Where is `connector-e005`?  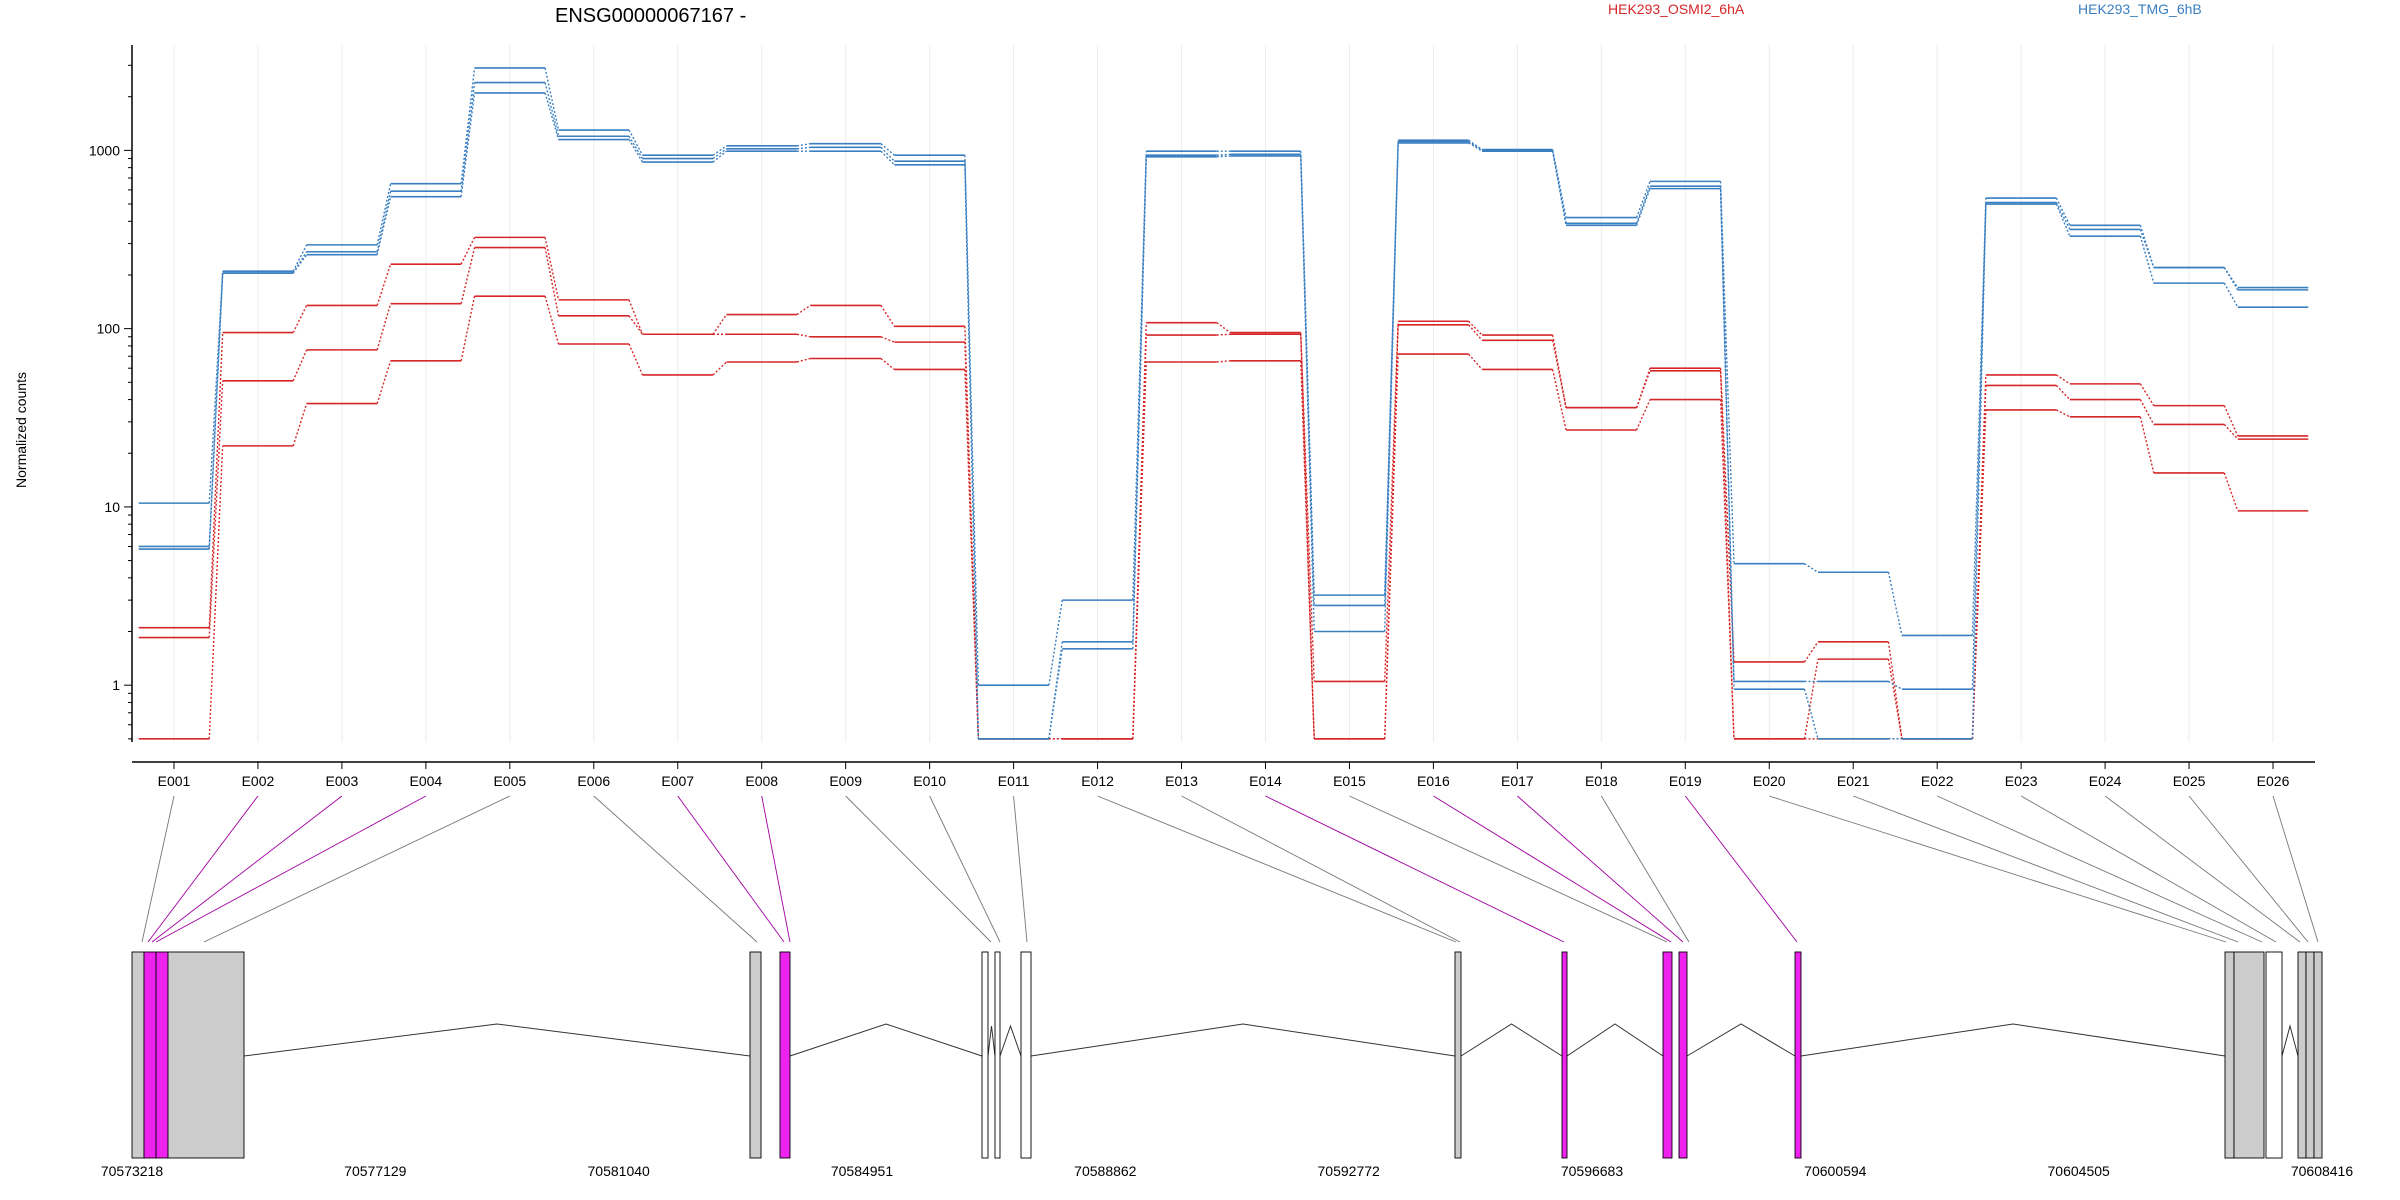 connector-e005 is located at coordinates (357, 869).